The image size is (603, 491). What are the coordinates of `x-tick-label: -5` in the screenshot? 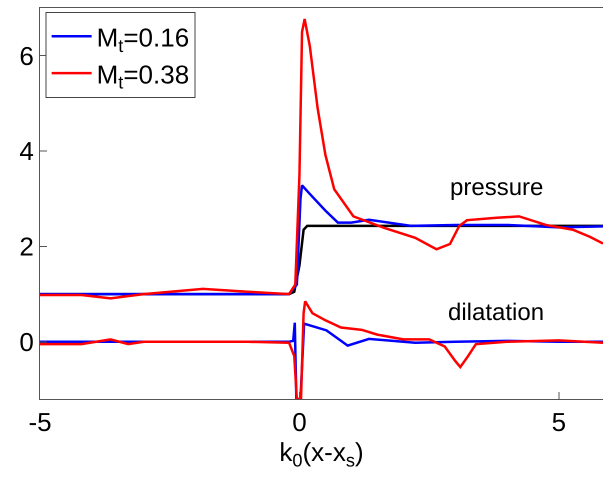 It's located at (40, 422).